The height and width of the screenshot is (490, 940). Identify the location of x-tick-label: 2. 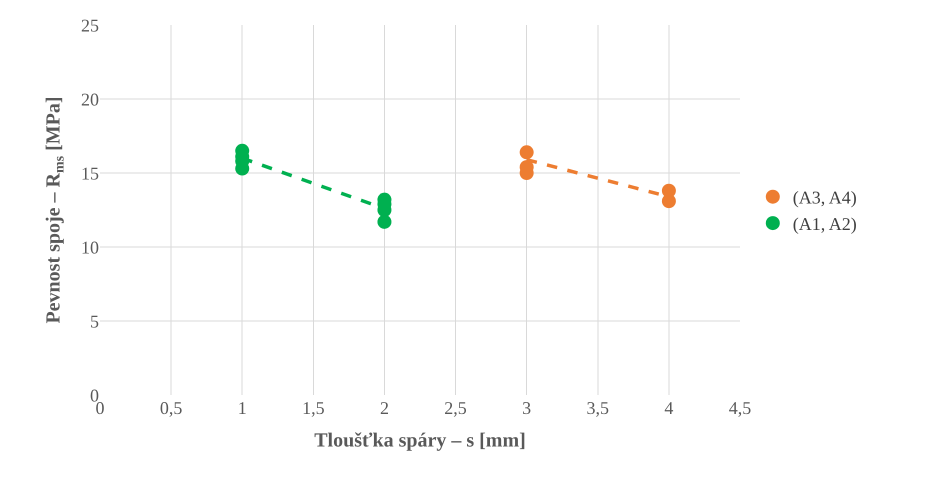
(384, 408).